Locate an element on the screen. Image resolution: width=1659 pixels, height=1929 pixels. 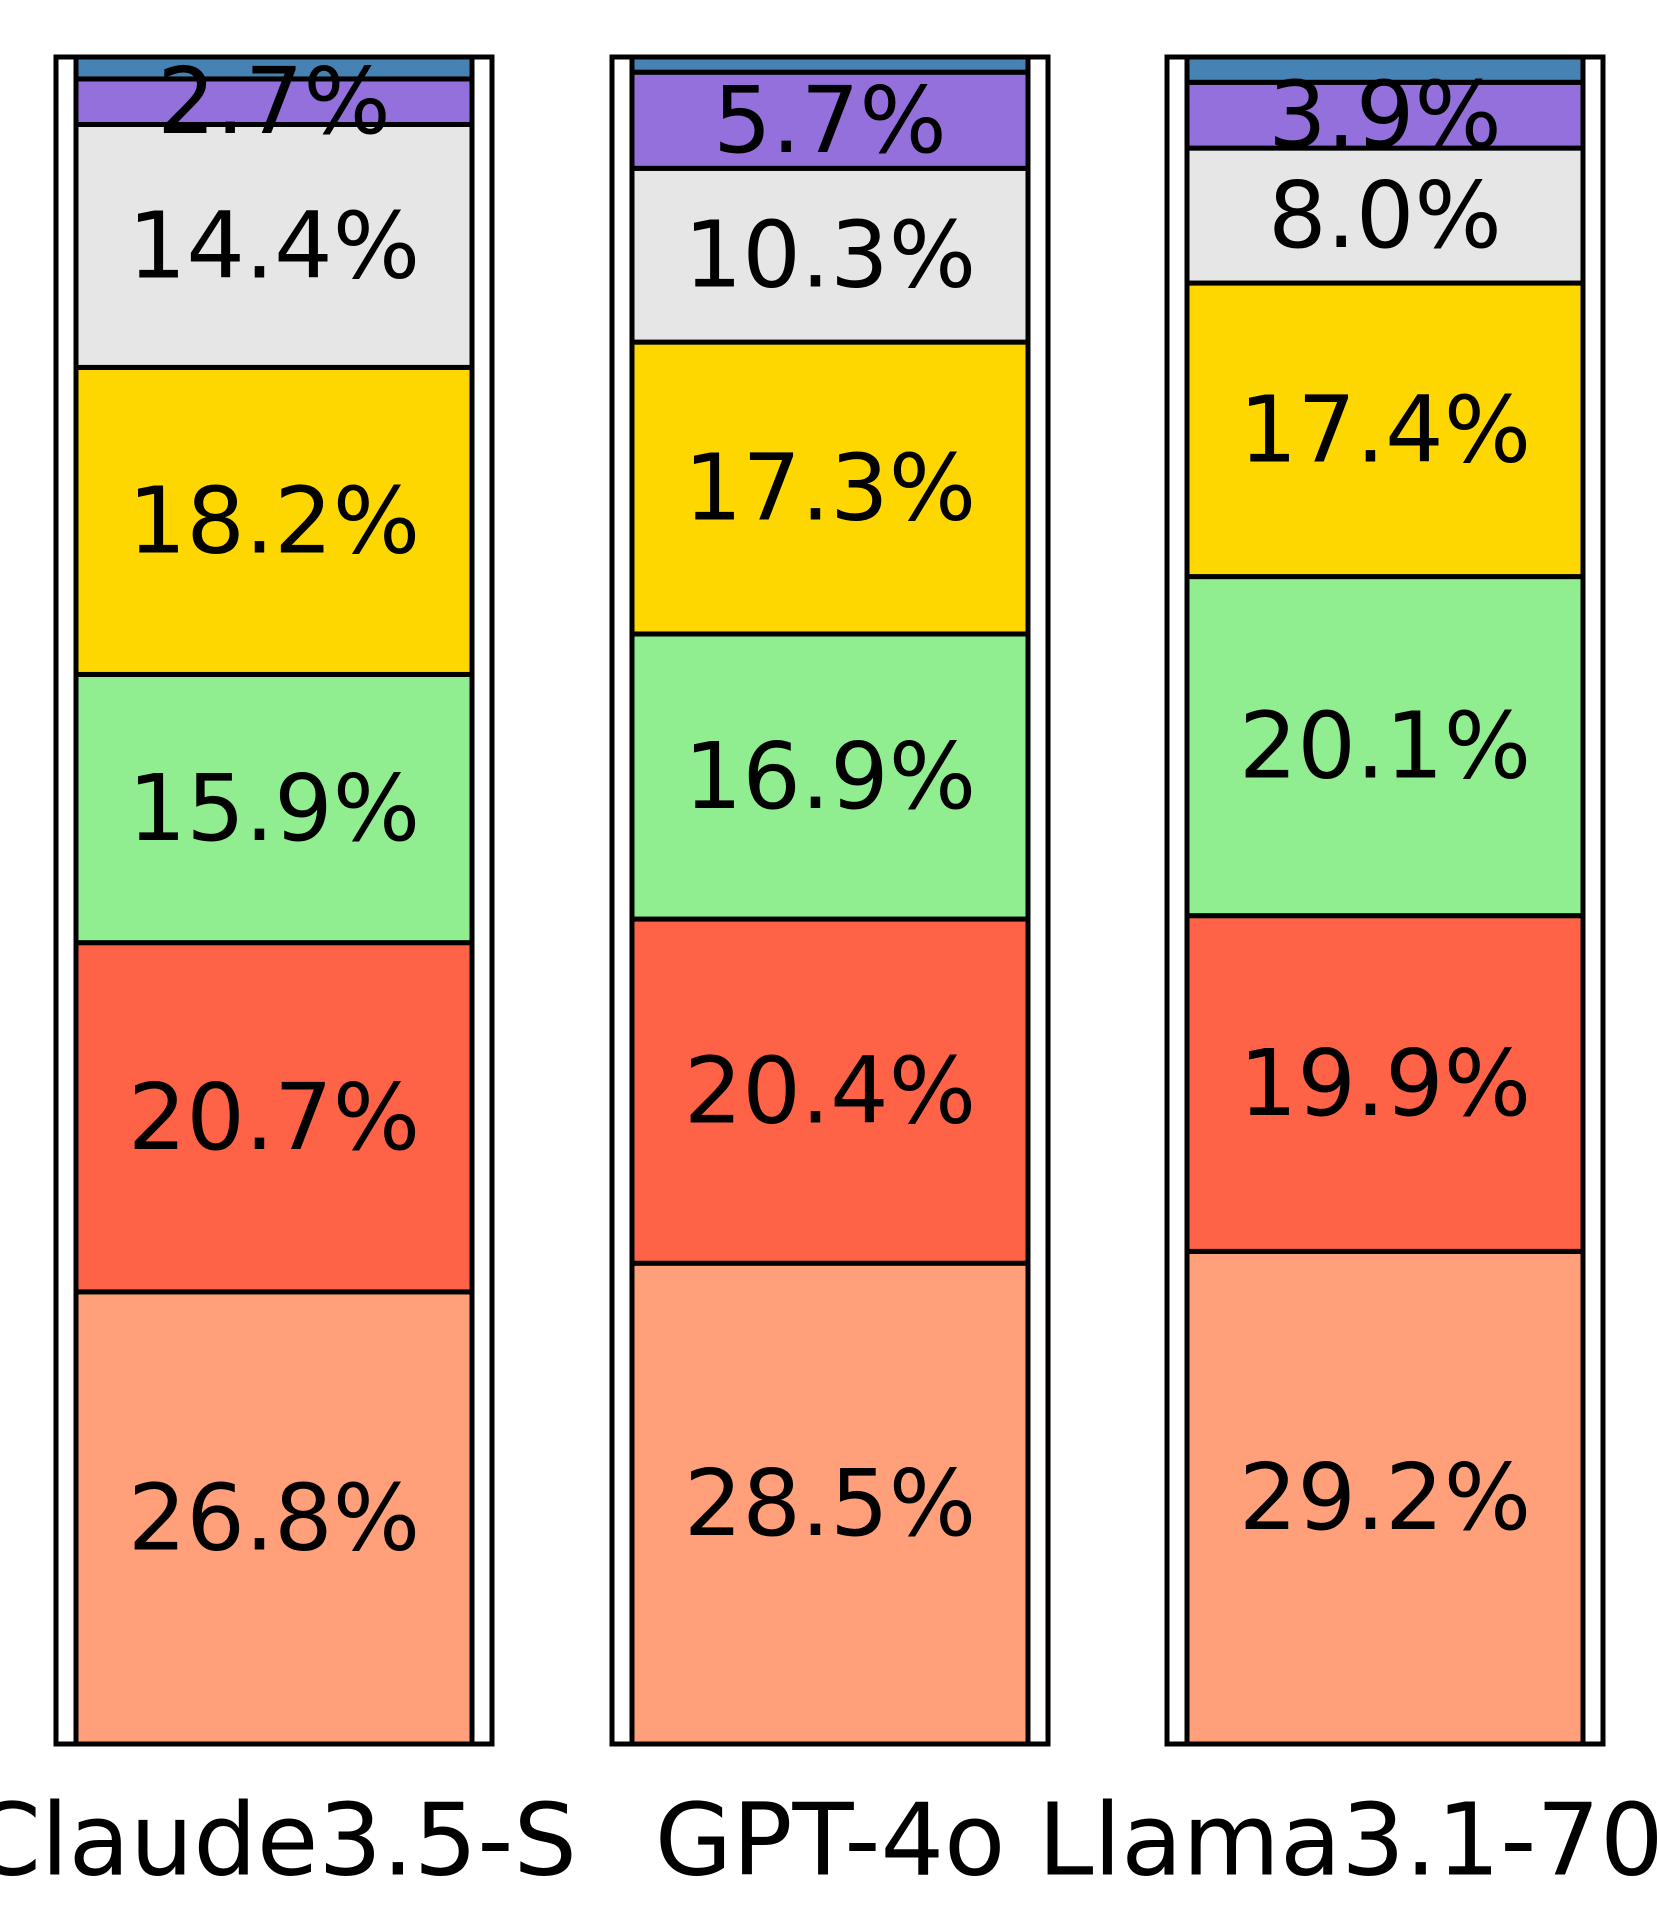
data-label-claude3-5-s-4: 14.4% is located at coordinates (274, 245).